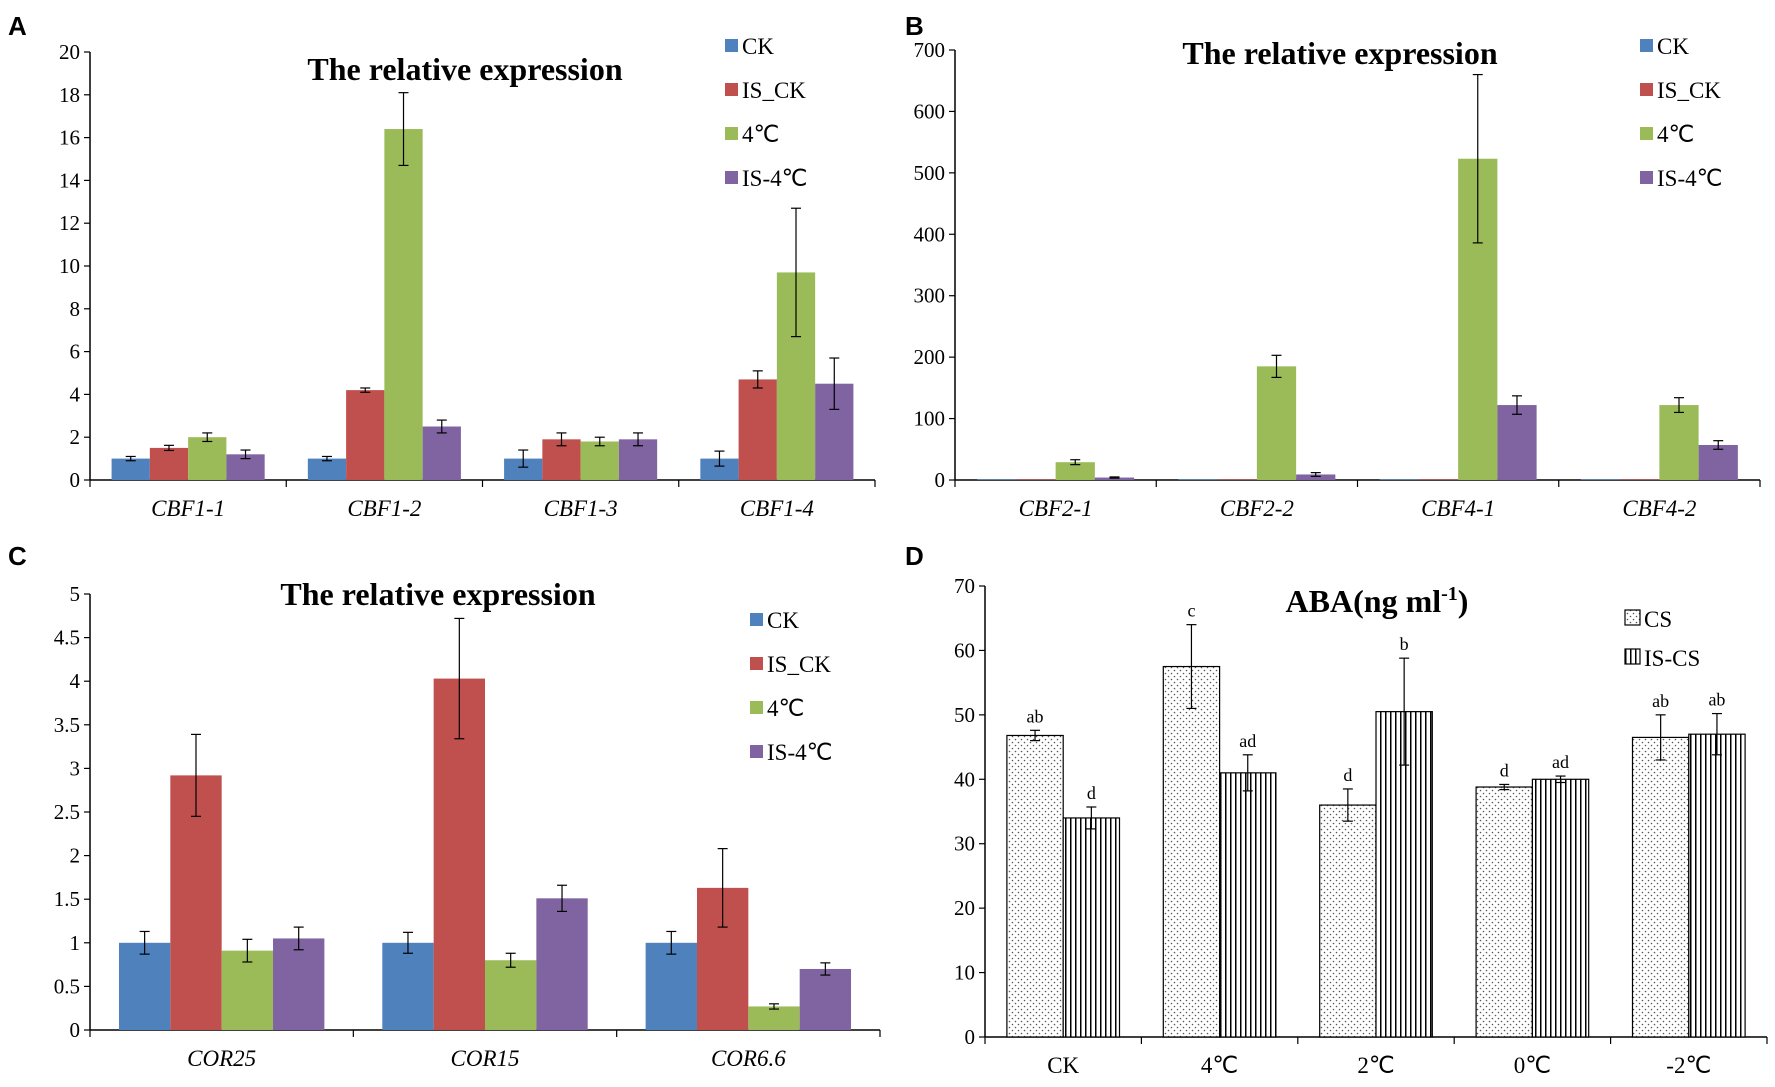 The height and width of the screenshot is (1087, 1775). Describe the element at coordinates (1504, 770) in the screenshot. I see `significance-label: d` at that location.